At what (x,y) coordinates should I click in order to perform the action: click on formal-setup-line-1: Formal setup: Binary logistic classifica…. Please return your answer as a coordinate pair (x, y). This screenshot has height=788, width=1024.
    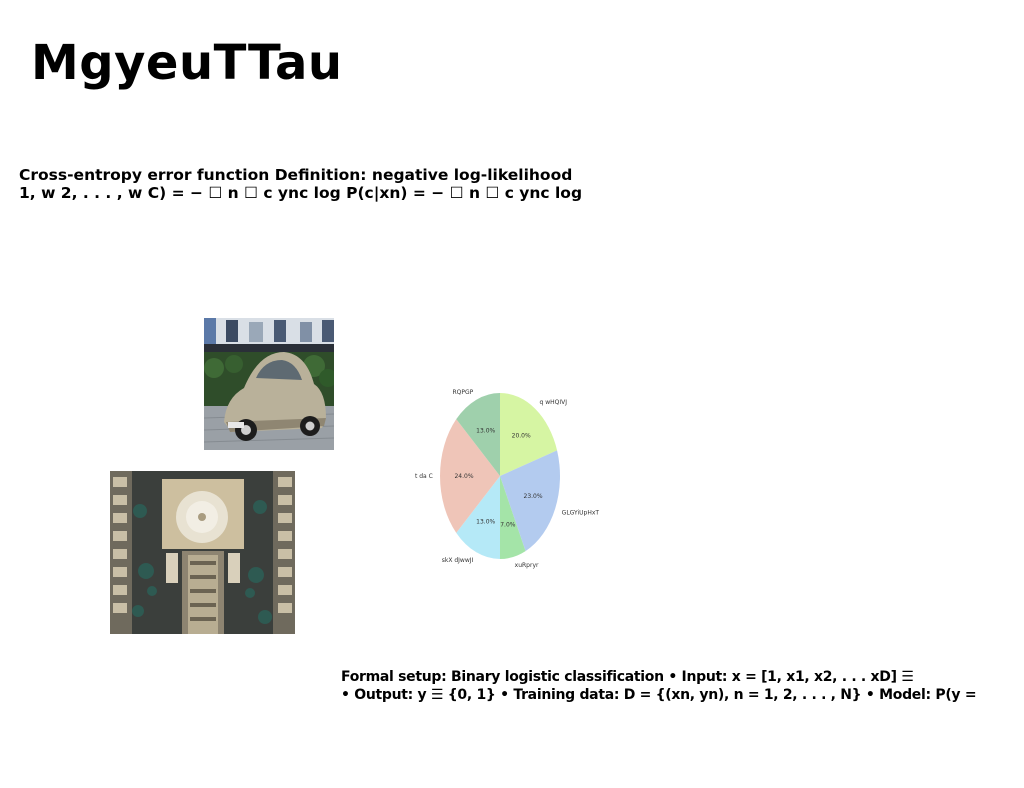
    Looking at the image, I should click on (661, 677).